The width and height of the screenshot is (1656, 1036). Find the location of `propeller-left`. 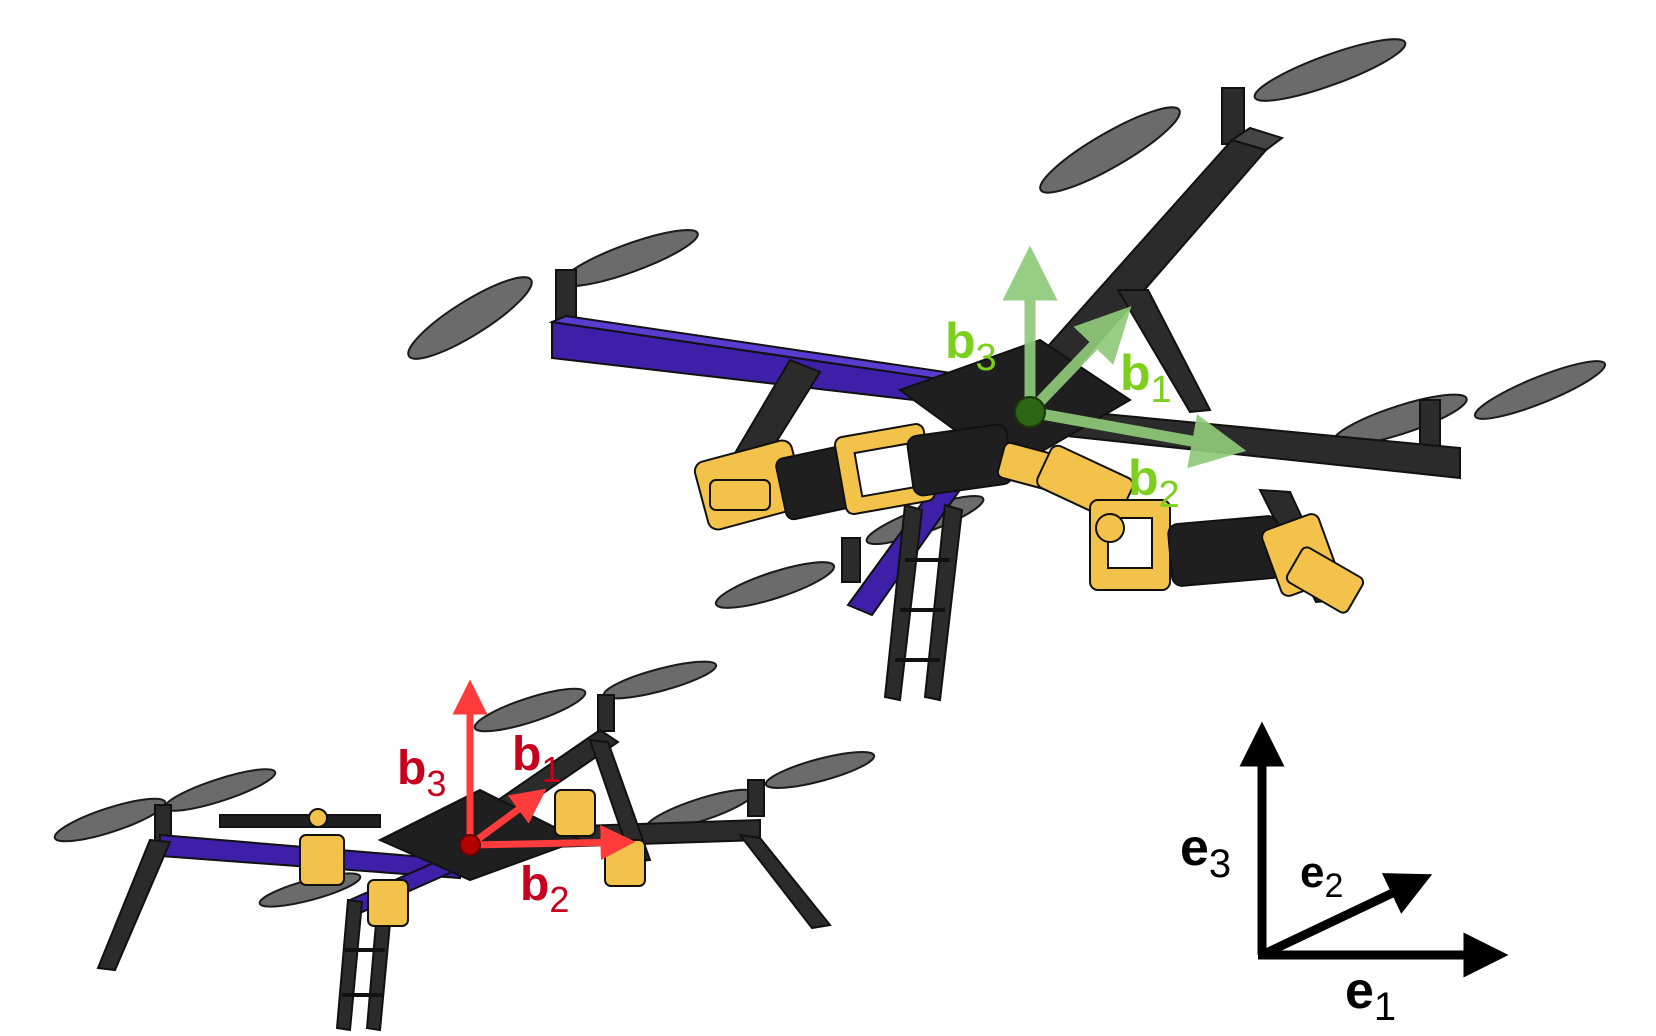

propeller-left is located at coordinates (553, 294).